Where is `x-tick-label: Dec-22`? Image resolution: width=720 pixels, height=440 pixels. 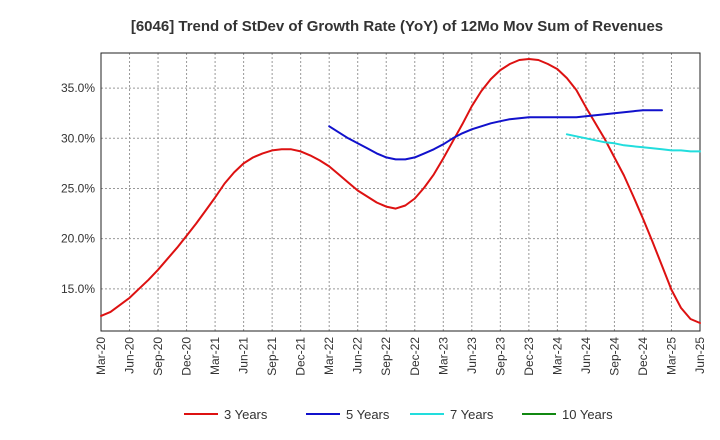 x-tick-label: Dec-22 is located at coordinates (415, 356).